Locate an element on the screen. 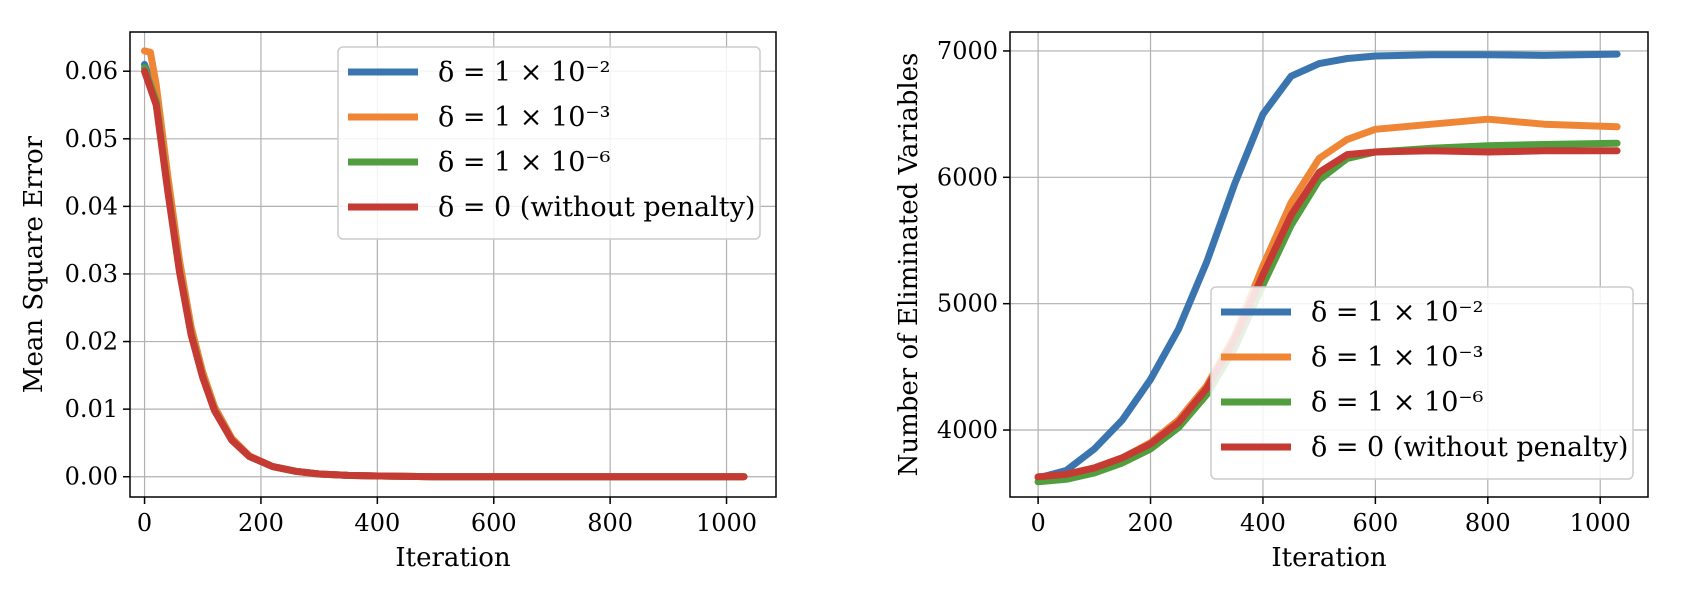 The width and height of the screenshot is (1682, 590). y-tick-label: 0.04 is located at coordinates (91, 206).